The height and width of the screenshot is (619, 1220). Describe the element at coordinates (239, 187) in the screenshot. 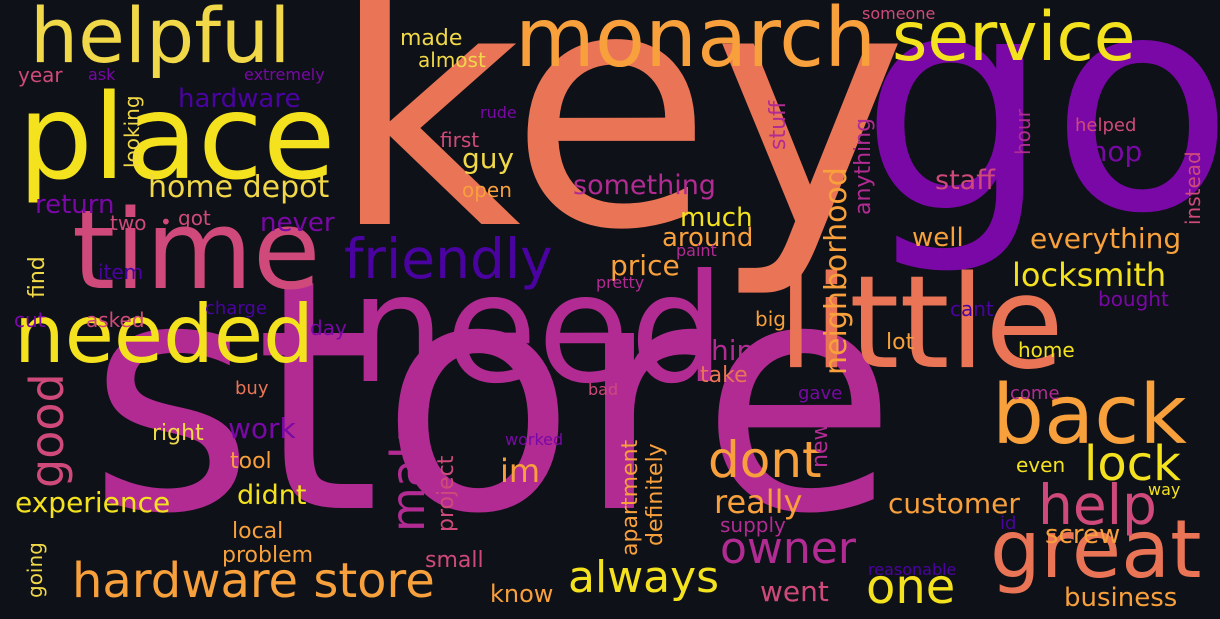

I see `word-home-depot: home depot` at that location.